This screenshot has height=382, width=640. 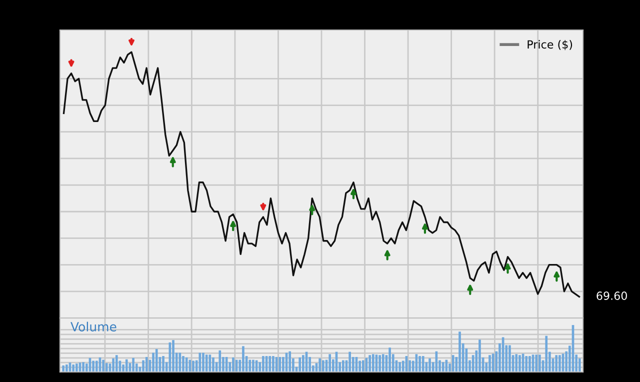 What do you see at coordinates (611, 296) in the screenshot?
I see `text: 69.60` at bounding box center [611, 296].